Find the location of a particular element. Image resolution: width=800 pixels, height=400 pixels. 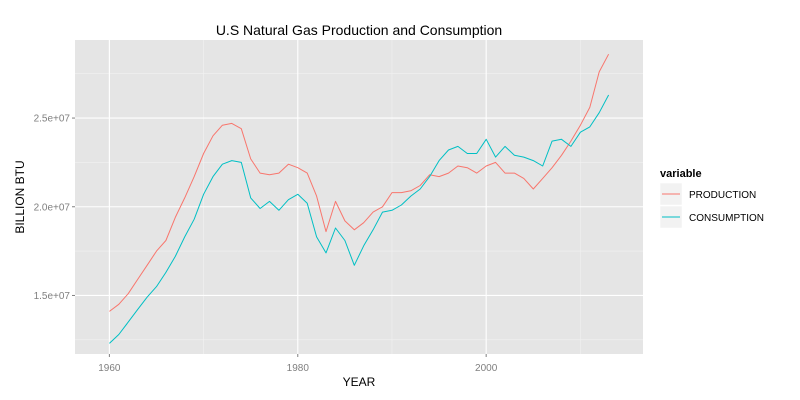

x-axis: 1960 1980 2000 is located at coordinates (298, 364).